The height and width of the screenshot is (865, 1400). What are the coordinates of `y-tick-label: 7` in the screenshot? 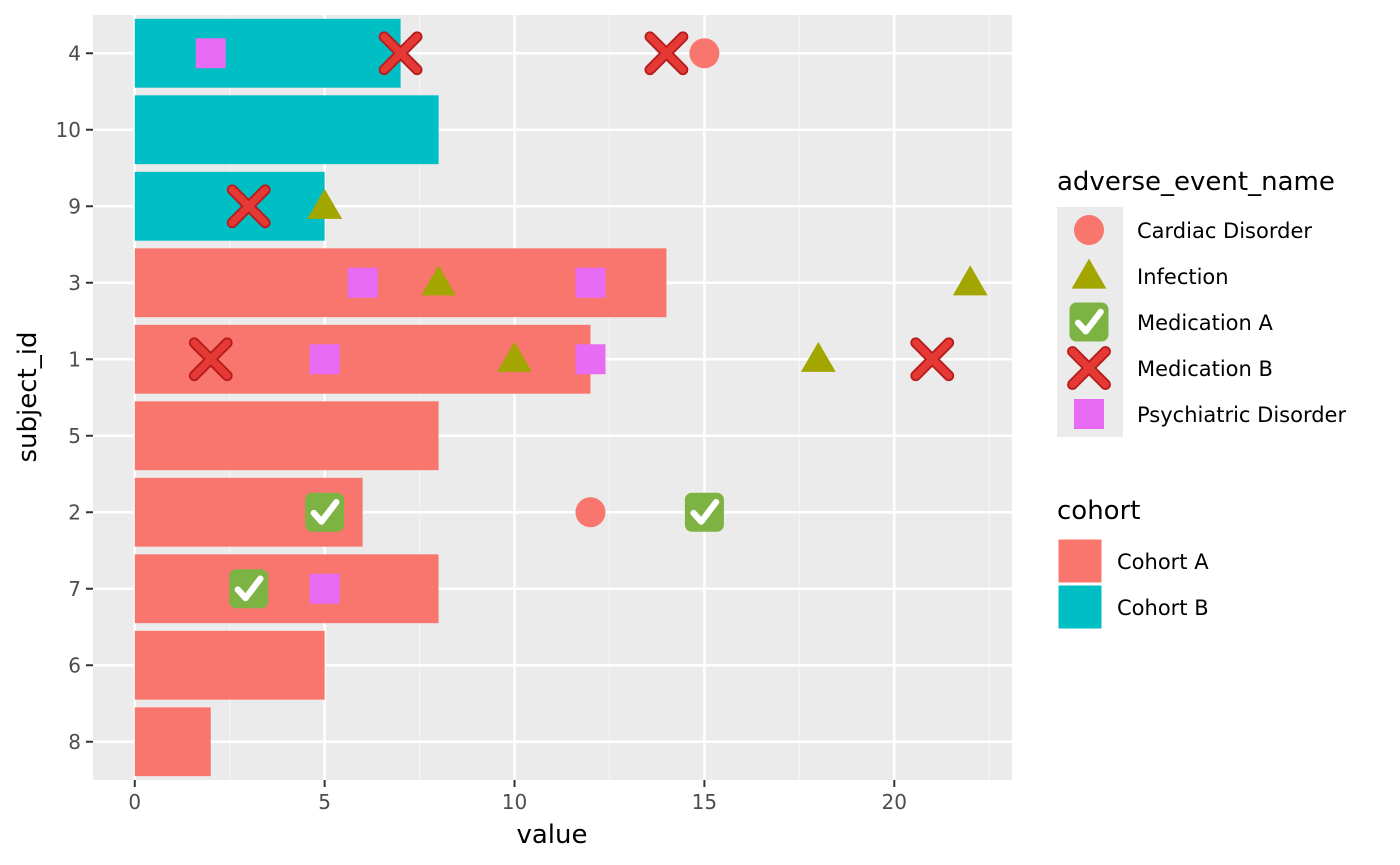 It's located at (74, 589).